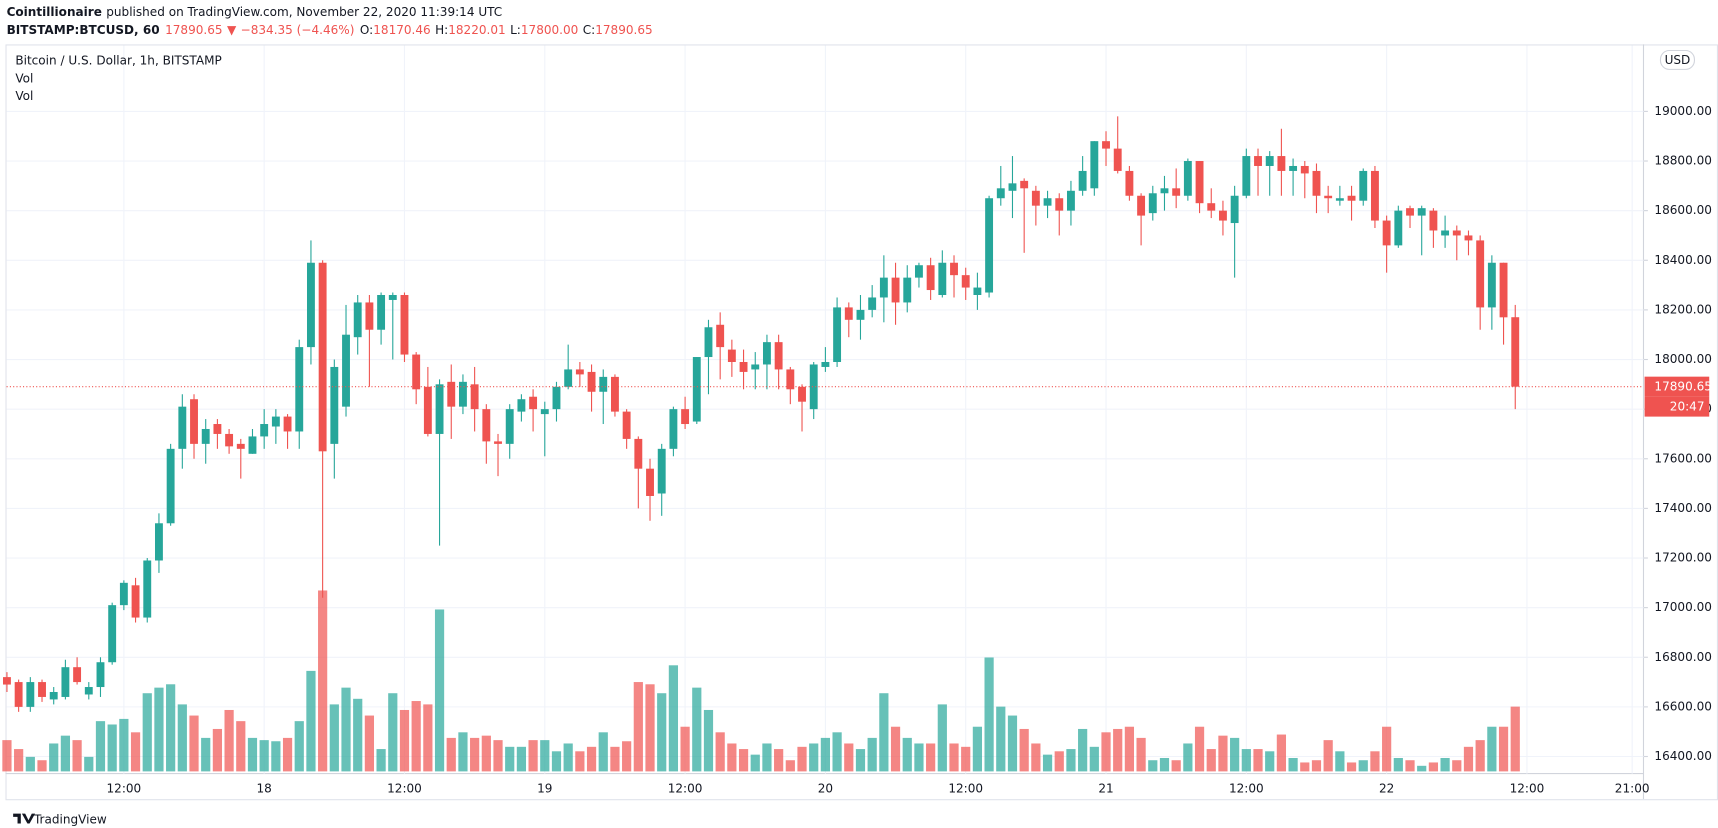 The width and height of the screenshot is (1718, 828). I want to click on y-tick-label: 17400.00, so click(1682, 508).